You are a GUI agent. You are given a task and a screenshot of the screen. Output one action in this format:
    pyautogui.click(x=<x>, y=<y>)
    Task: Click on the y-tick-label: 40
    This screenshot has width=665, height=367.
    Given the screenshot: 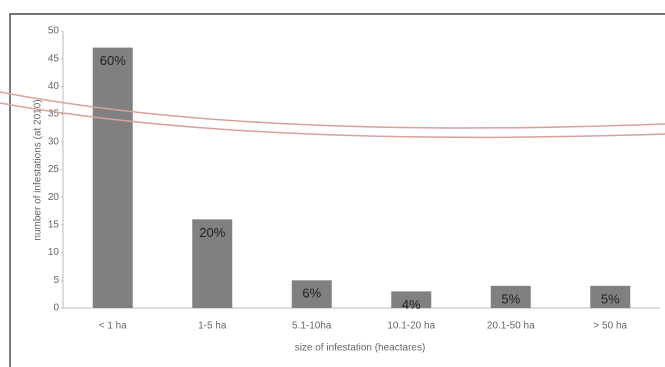 What is the action you would take?
    pyautogui.click(x=54, y=86)
    